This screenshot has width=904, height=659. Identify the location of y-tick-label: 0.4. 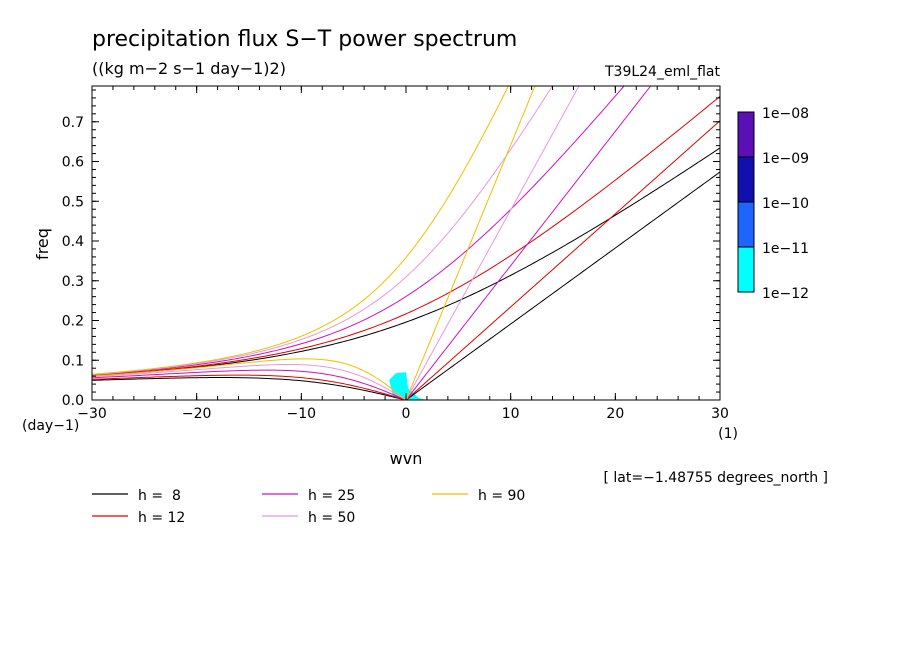
(73, 242).